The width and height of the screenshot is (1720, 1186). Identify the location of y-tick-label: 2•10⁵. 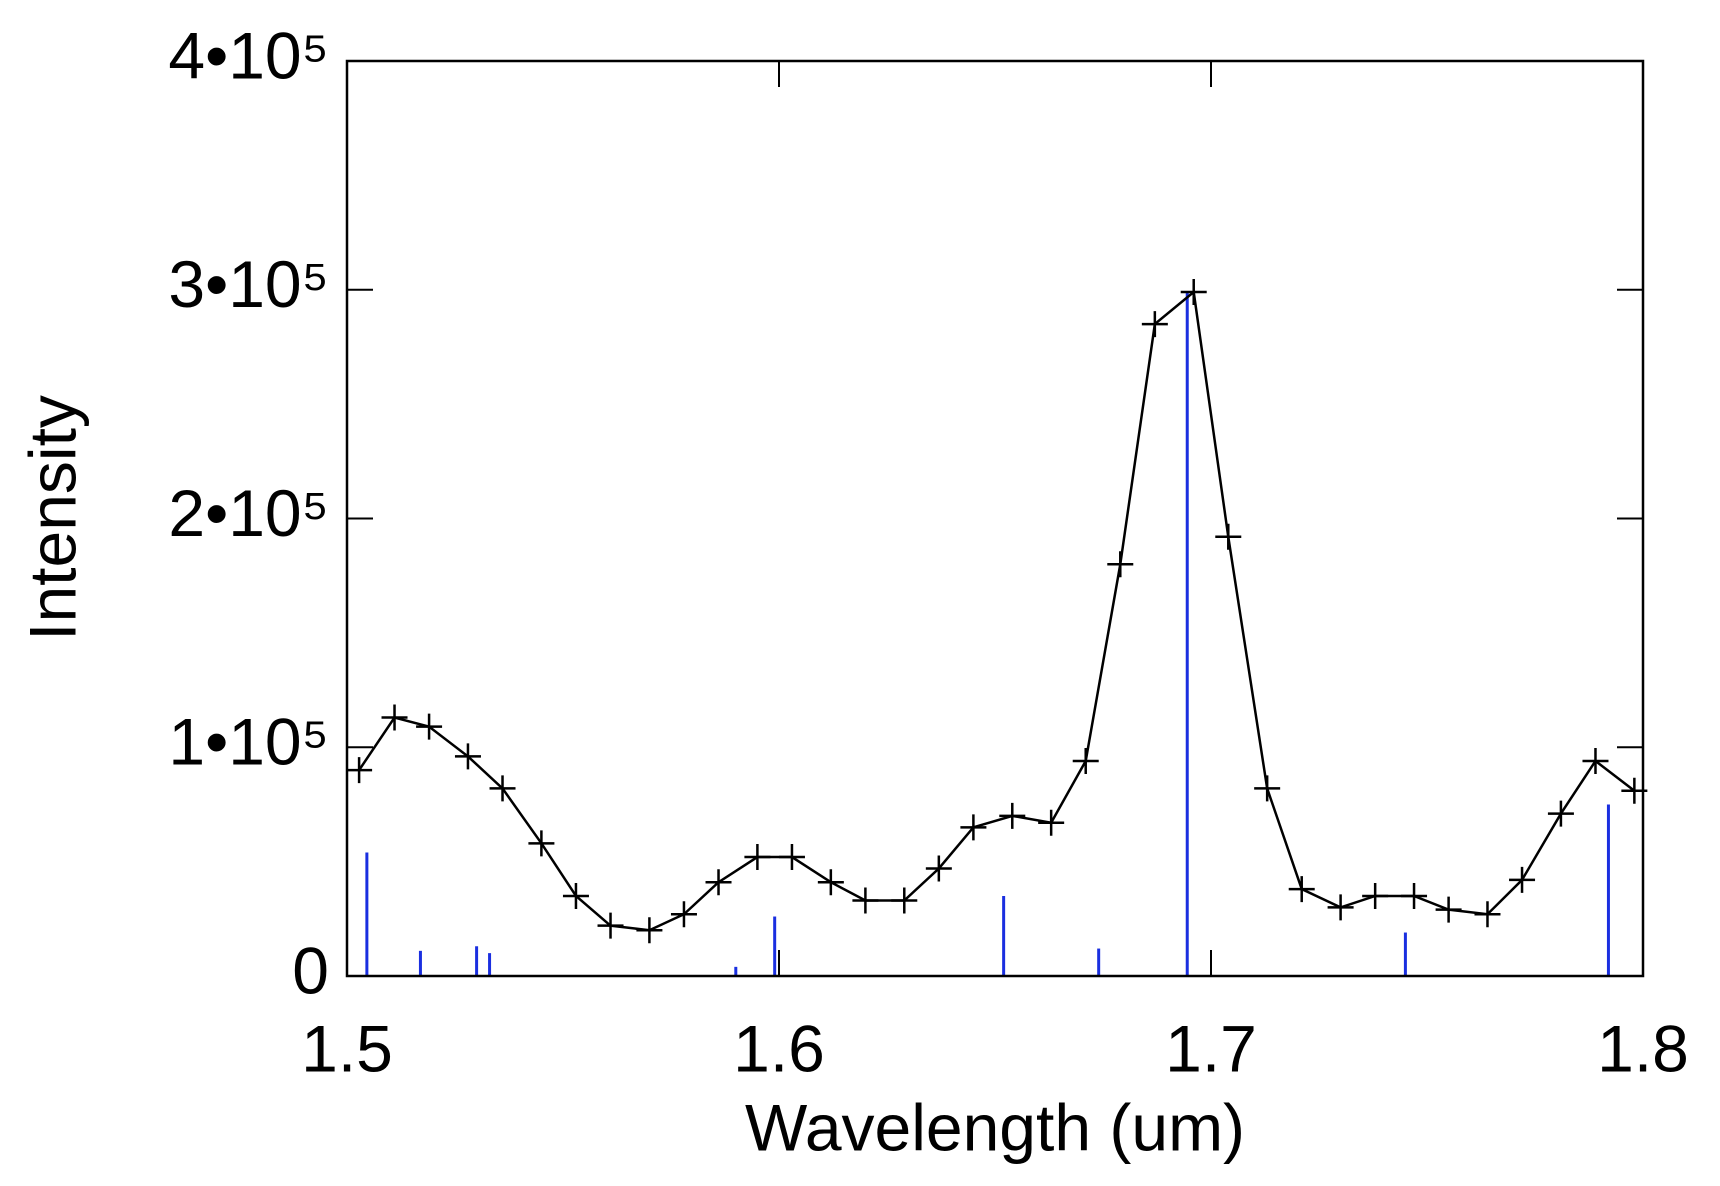
(248, 513).